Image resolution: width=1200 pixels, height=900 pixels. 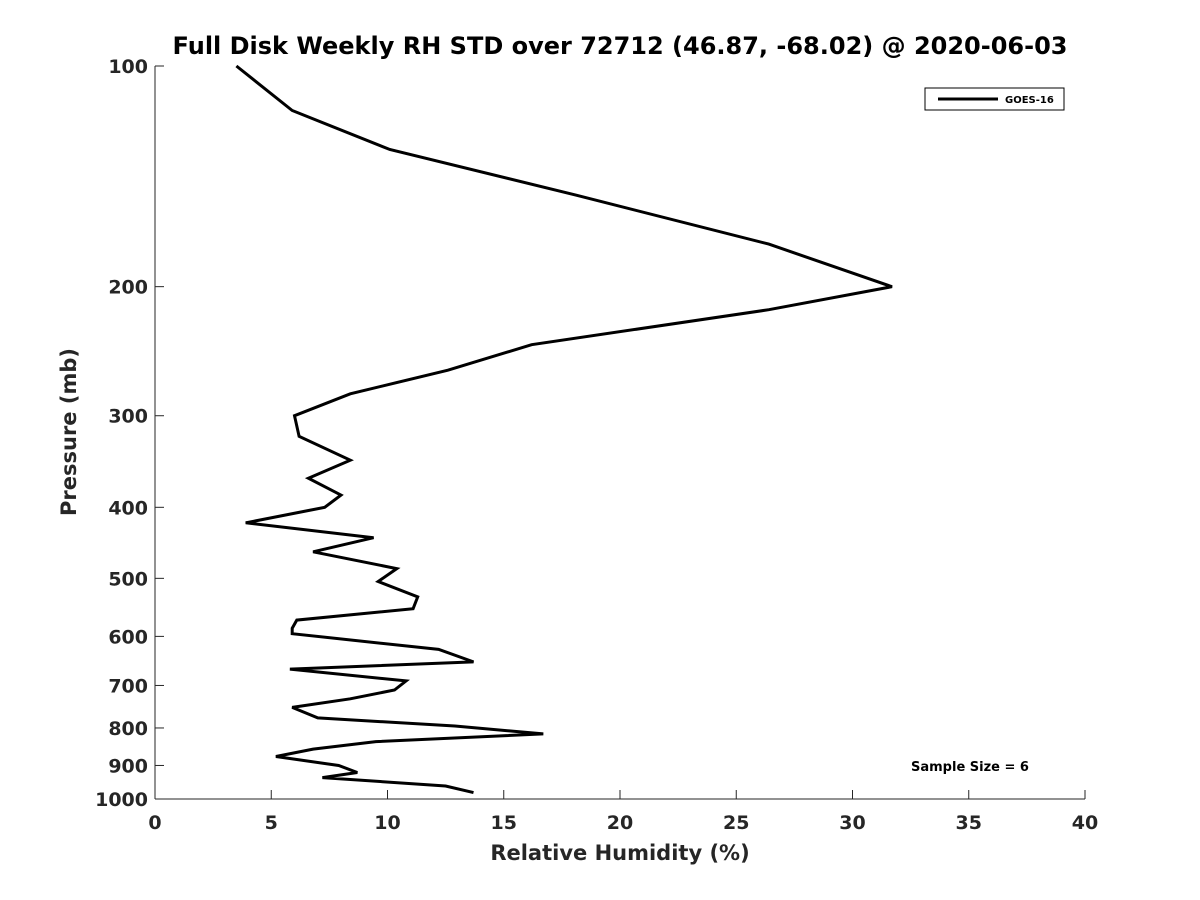 I want to click on legend-label-goes-16: GOES-16, so click(x=1029, y=100).